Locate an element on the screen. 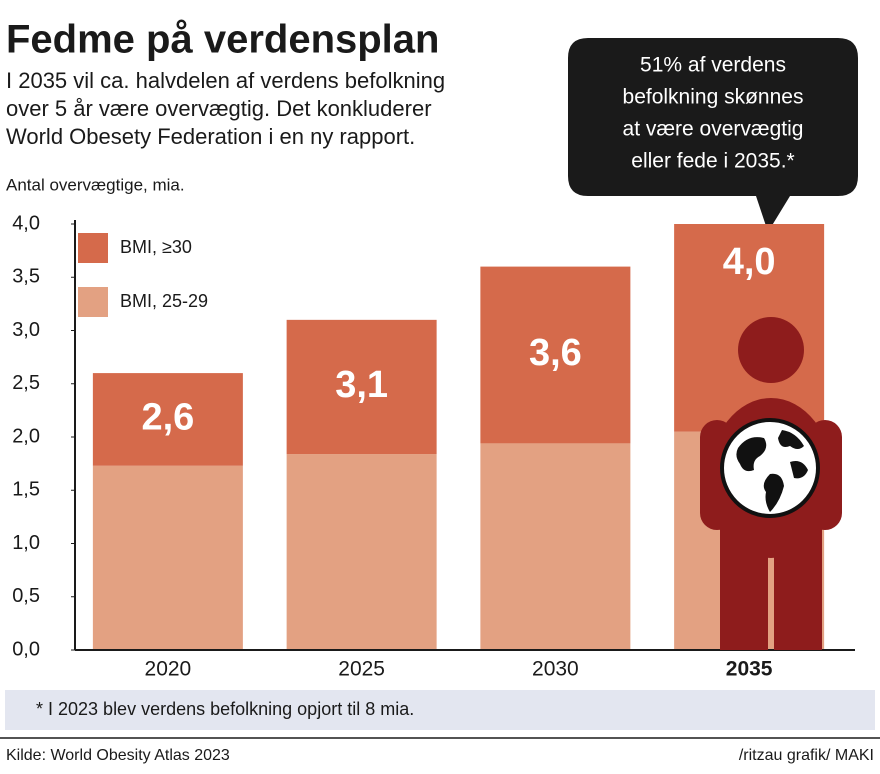 The width and height of the screenshot is (880, 774). callout-box is located at coordinates (713, 135).